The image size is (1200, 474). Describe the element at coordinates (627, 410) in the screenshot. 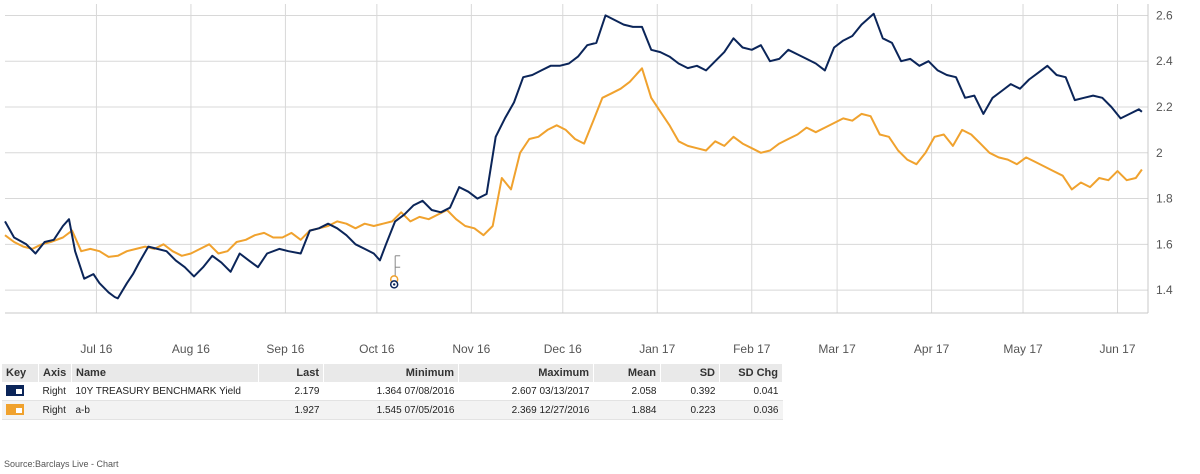

I see `mean-cell: 1.884` at that location.